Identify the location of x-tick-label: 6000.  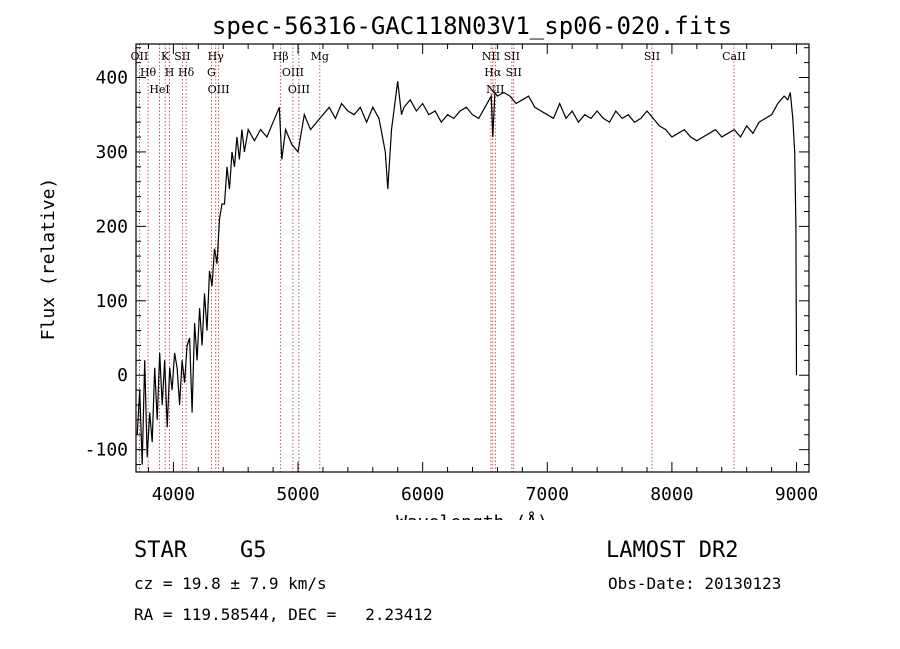
(422, 494).